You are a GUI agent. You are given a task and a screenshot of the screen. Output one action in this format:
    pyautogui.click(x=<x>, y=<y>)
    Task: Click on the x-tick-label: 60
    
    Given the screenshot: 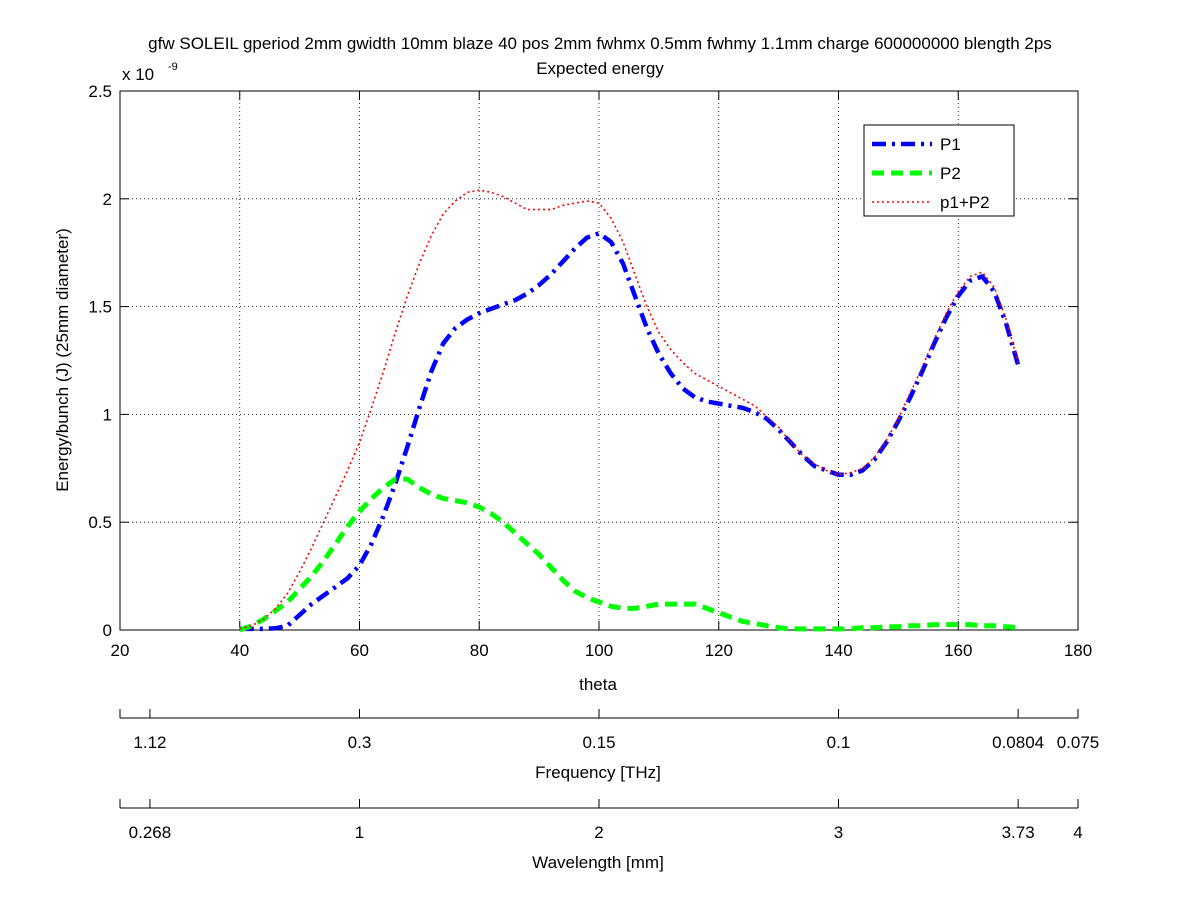 What is the action you would take?
    pyautogui.click(x=359, y=650)
    